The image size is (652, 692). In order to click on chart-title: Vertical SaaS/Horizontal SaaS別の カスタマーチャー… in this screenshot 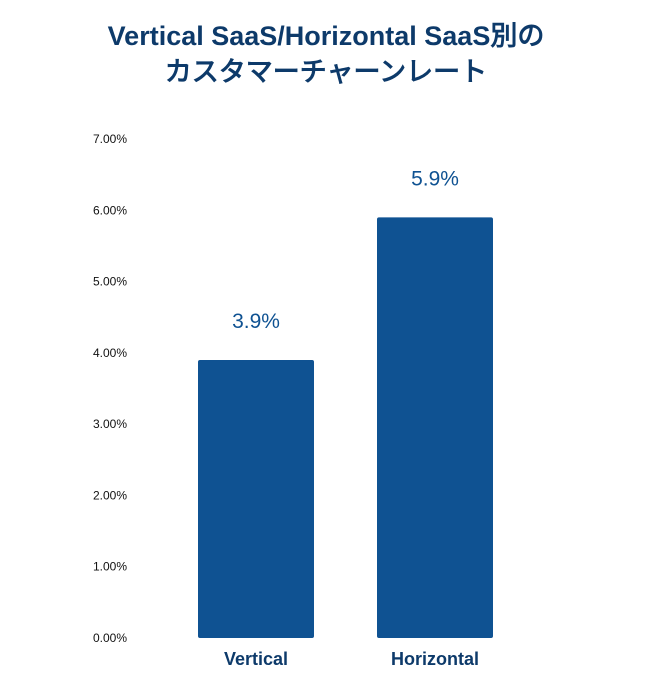, I will do `click(326, 54)`.